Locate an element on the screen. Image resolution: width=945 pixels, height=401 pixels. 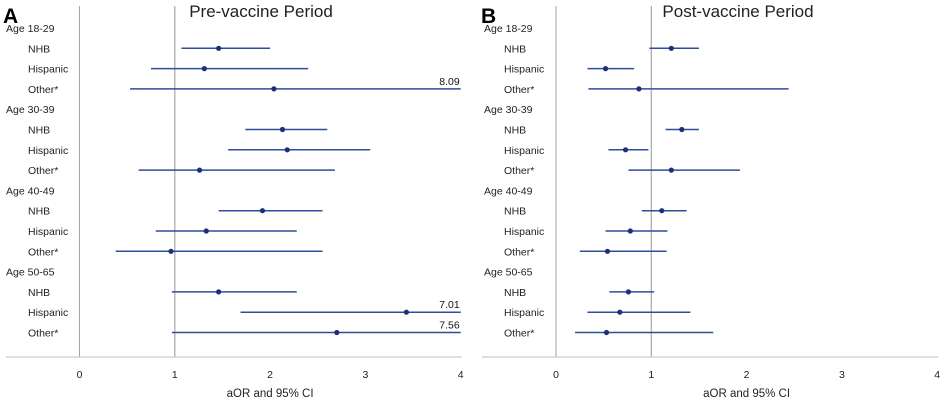
chart-title: Post-vaccine Period is located at coordinates (737, 11).